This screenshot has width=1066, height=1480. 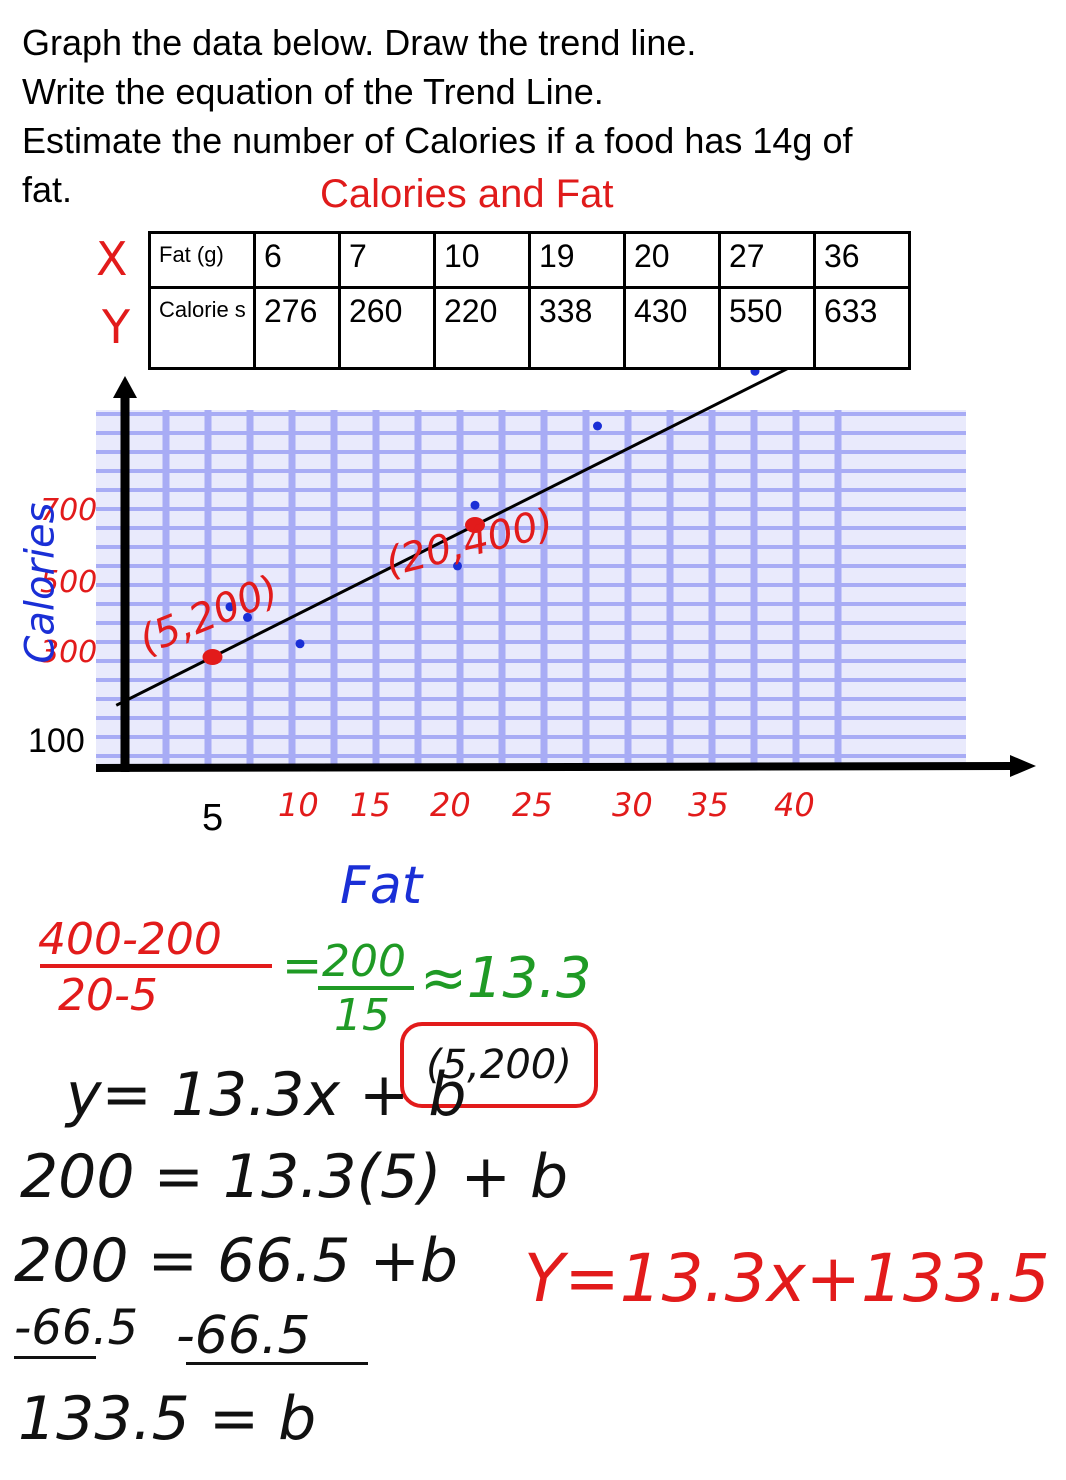 I want to click on slope-denominator: 20-5, so click(x=108, y=995).